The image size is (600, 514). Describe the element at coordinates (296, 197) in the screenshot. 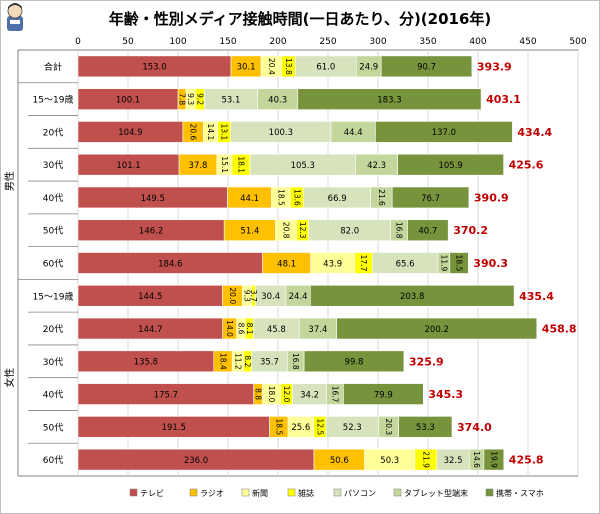

I see `data-label: 13.6` at that location.